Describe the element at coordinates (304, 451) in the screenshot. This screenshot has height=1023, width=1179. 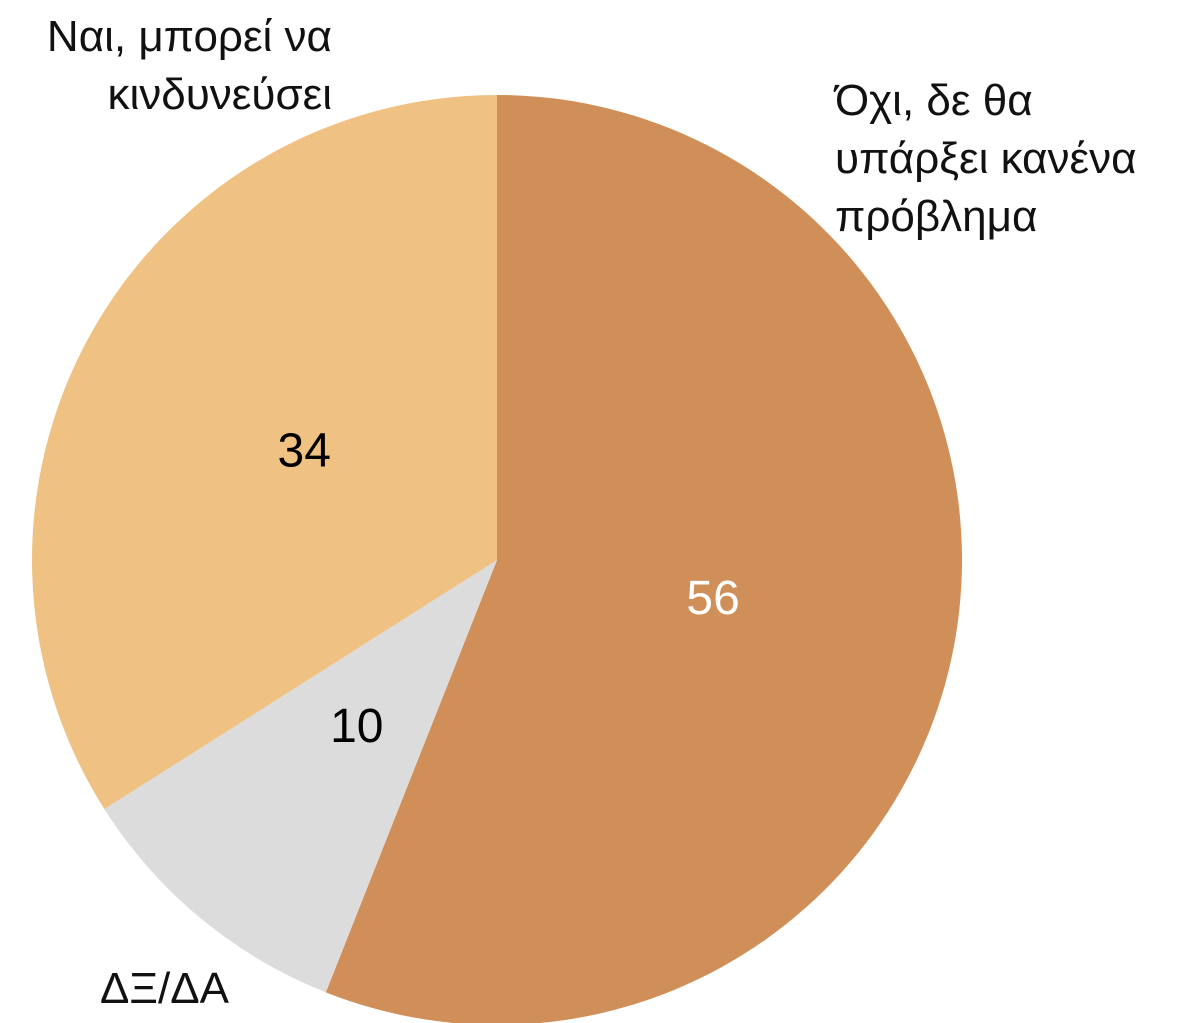
I see `value-label: 34` at that location.